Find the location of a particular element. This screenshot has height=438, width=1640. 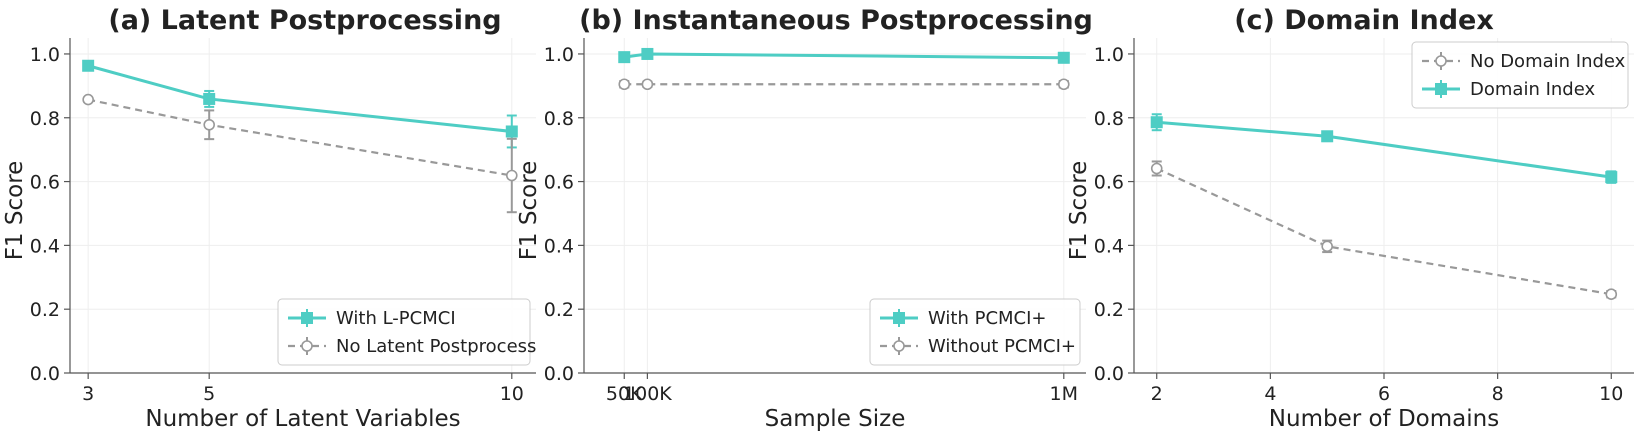

x-tick-label: 100K is located at coordinates (647, 394).